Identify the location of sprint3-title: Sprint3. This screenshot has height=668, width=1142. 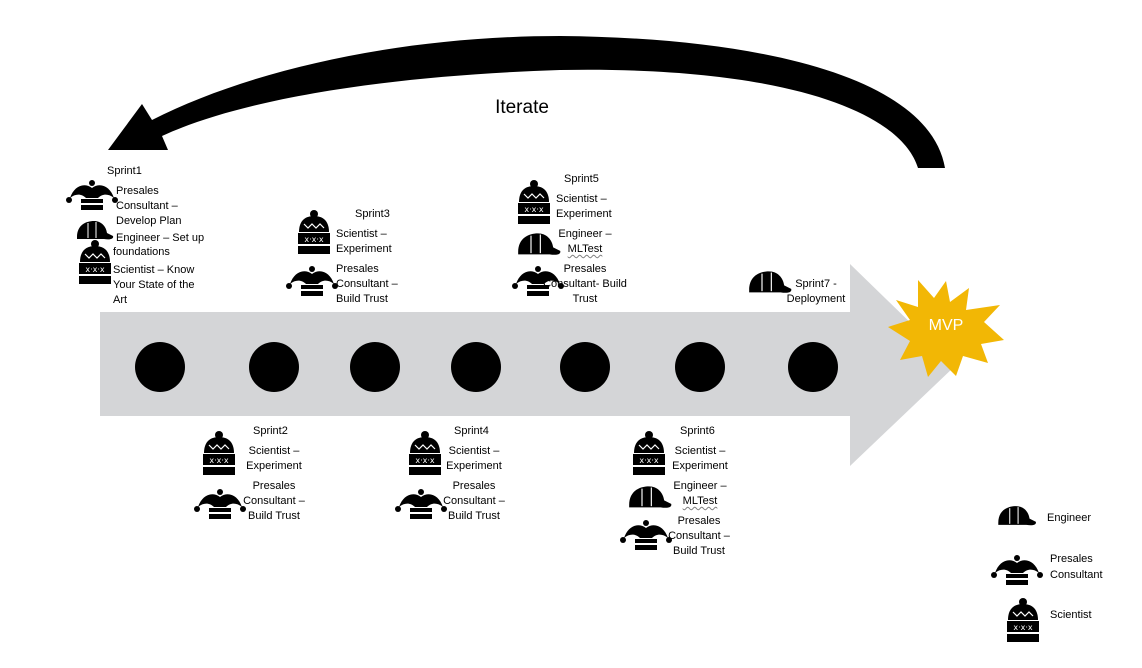
(372, 214).